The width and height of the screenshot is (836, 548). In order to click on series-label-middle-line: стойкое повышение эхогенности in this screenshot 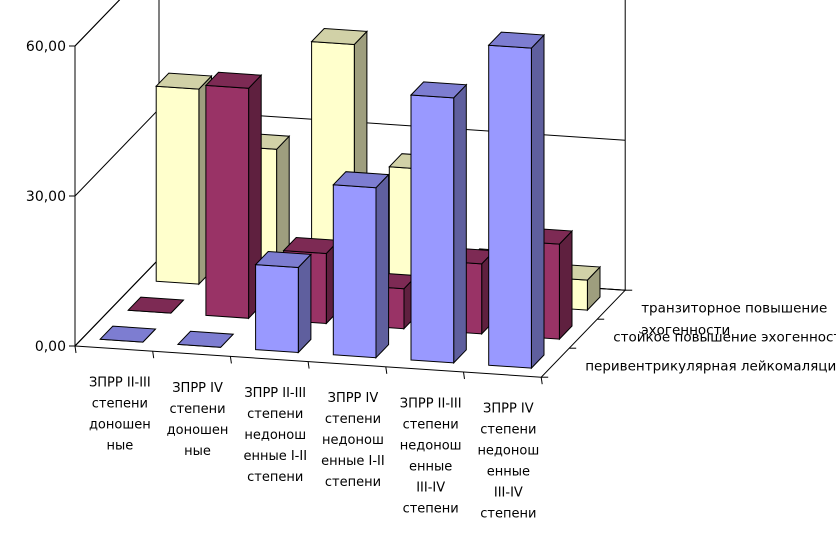, I will do `click(724, 338)`.